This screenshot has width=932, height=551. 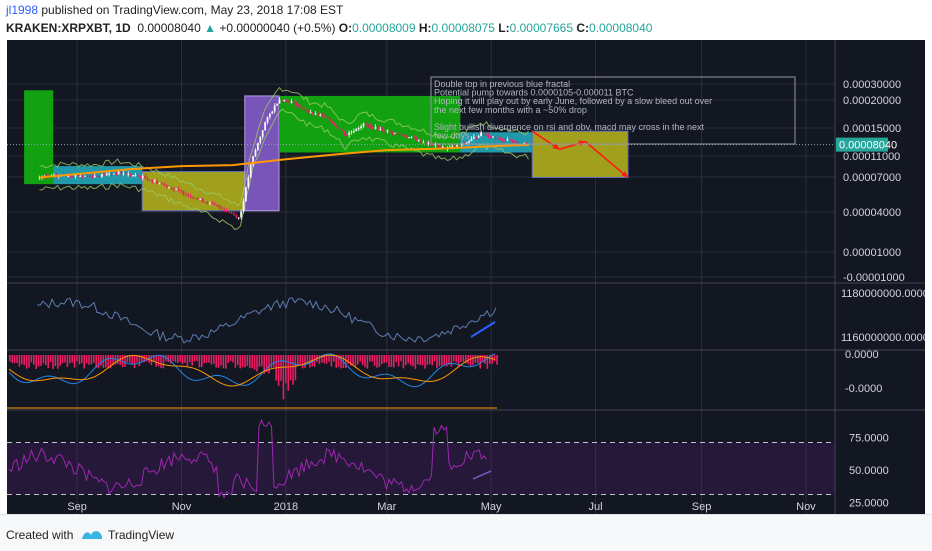 What do you see at coordinates (284, 169) in the screenshot?
I see `bb-lower-line` at bounding box center [284, 169].